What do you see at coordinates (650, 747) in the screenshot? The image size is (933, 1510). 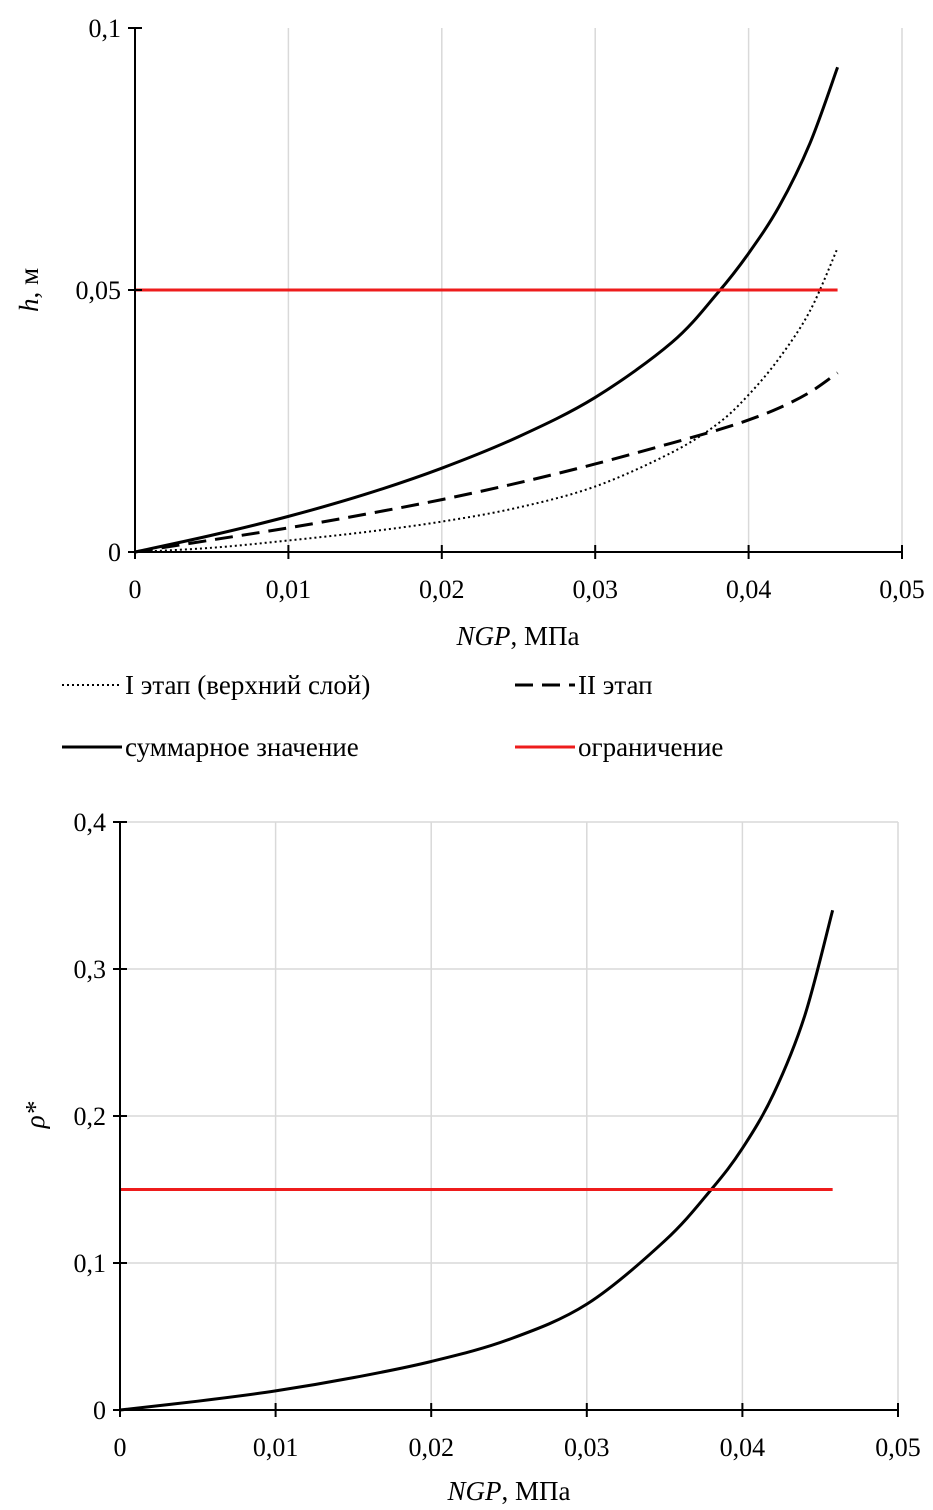 I see `legend-label-3: ограничение` at bounding box center [650, 747].